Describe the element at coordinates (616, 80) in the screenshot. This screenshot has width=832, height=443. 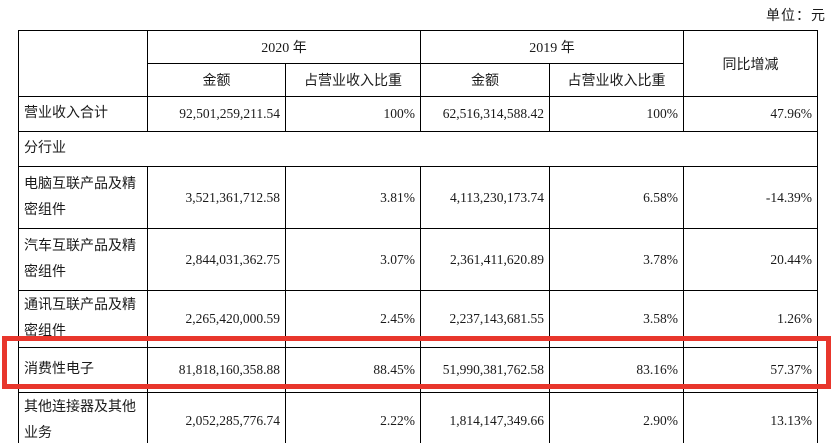
I see `ratio-2019-header: 占营业收入比重` at that location.